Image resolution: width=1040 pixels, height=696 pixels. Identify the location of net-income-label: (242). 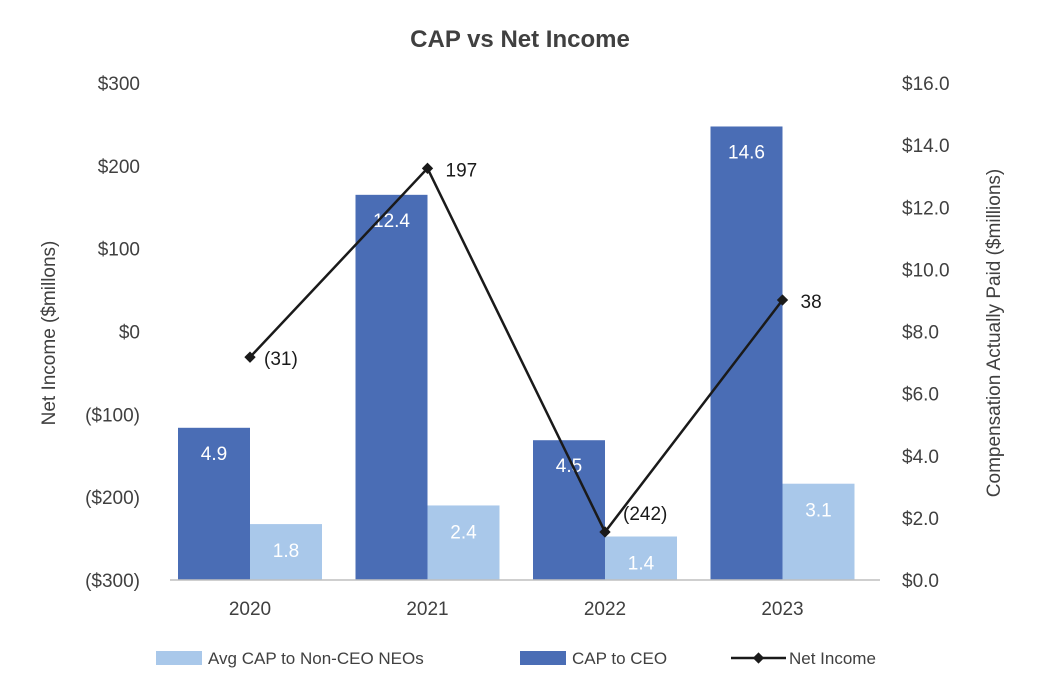
(645, 514).